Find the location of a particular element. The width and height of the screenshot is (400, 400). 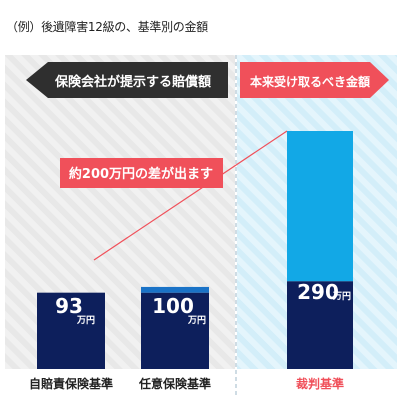

bar-jibaiseki is located at coordinates (71, 330).